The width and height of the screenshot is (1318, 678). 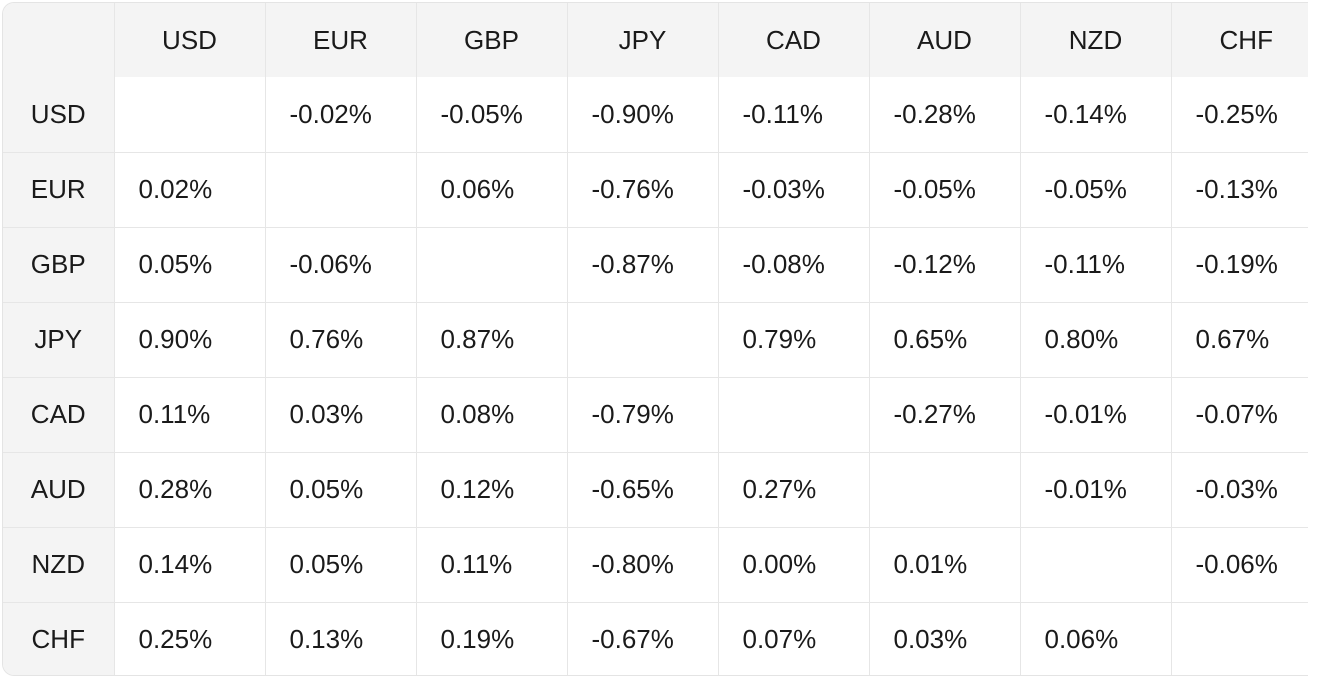 What do you see at coordinates (1239, 40) in the screenshot?
I see `column-header-chf: CHF` at bounding box center [1239, 40].